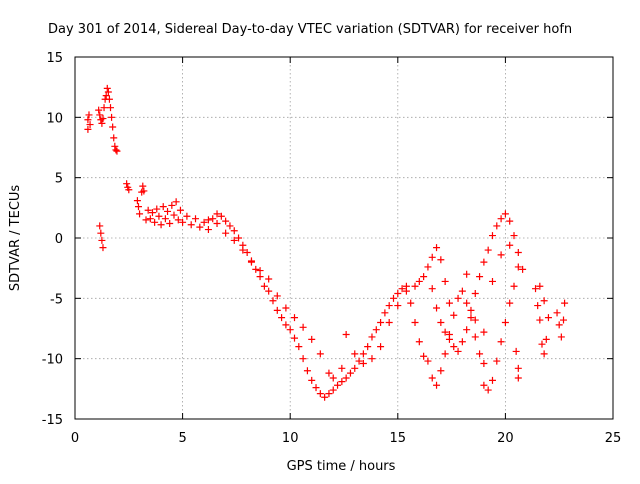 Image resolution: width=640 pixels, height=484 pixels. Describe the element at coordinates (505, 438) in the screenshot. I see `x-tick-label: 20` at that location.